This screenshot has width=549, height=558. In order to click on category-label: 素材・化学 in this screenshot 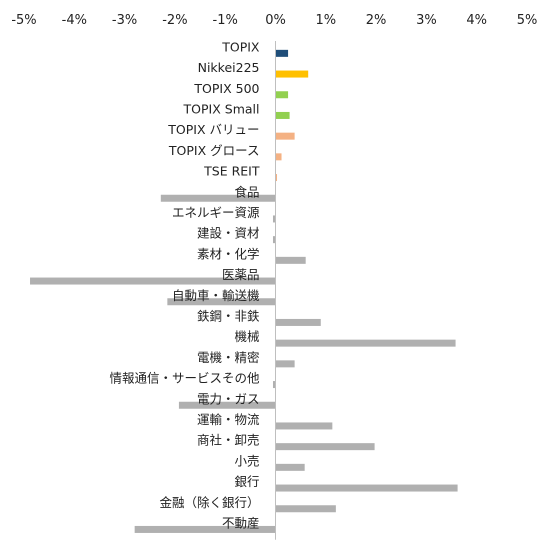, I will do `click(228, 253)`.